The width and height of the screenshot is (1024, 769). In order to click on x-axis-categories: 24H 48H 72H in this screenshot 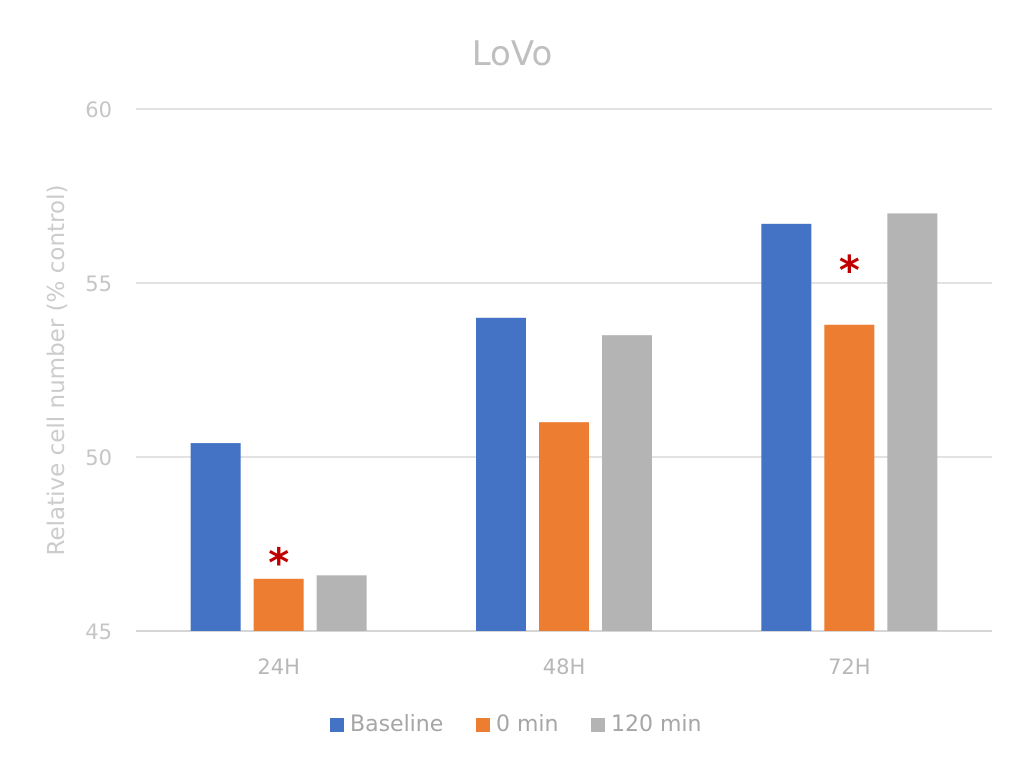, I will do `click(563, 667)`.